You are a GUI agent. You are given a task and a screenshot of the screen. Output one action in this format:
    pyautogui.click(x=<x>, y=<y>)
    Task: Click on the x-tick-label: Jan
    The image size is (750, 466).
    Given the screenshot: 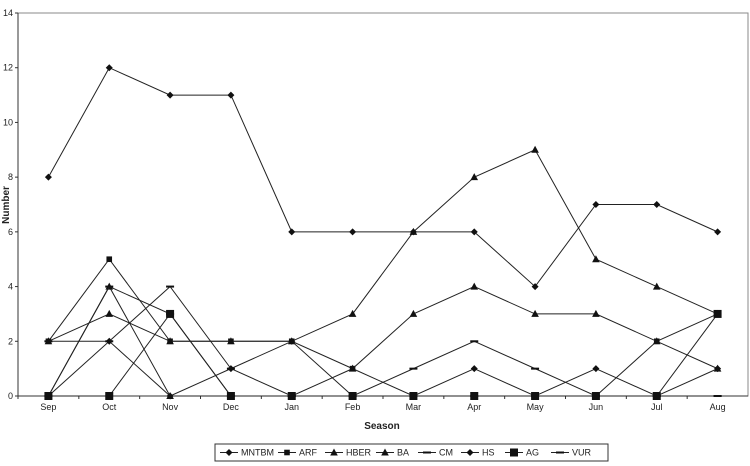 What is the action you would take?
    pyautogui.click(x=291, y=407)
    